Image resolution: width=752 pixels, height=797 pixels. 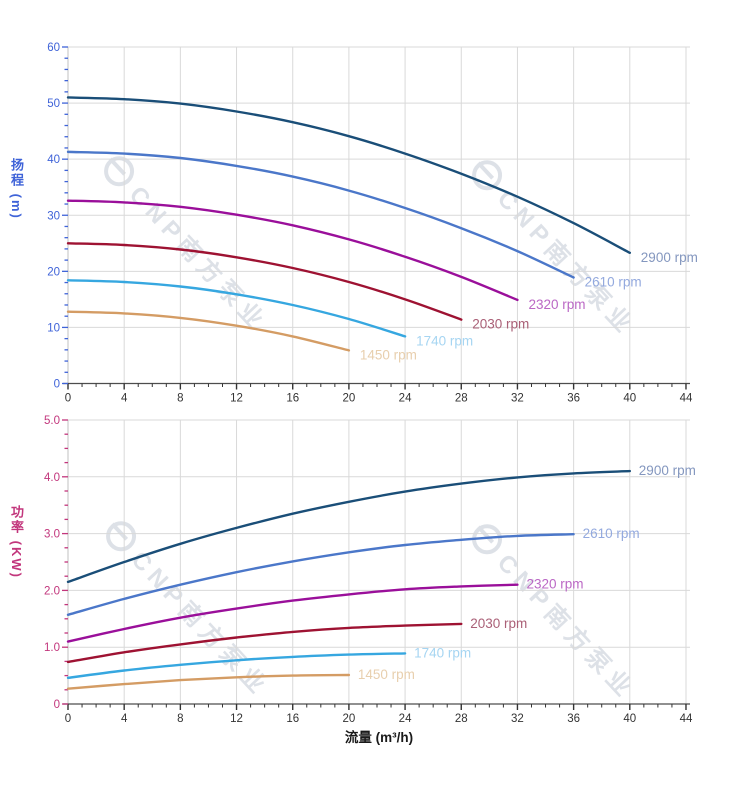 What do you see at coordinates (16, 542) in the screenshot?
I see `power-axis-title: 功率 (KW)` at bounding box center [16, 542].